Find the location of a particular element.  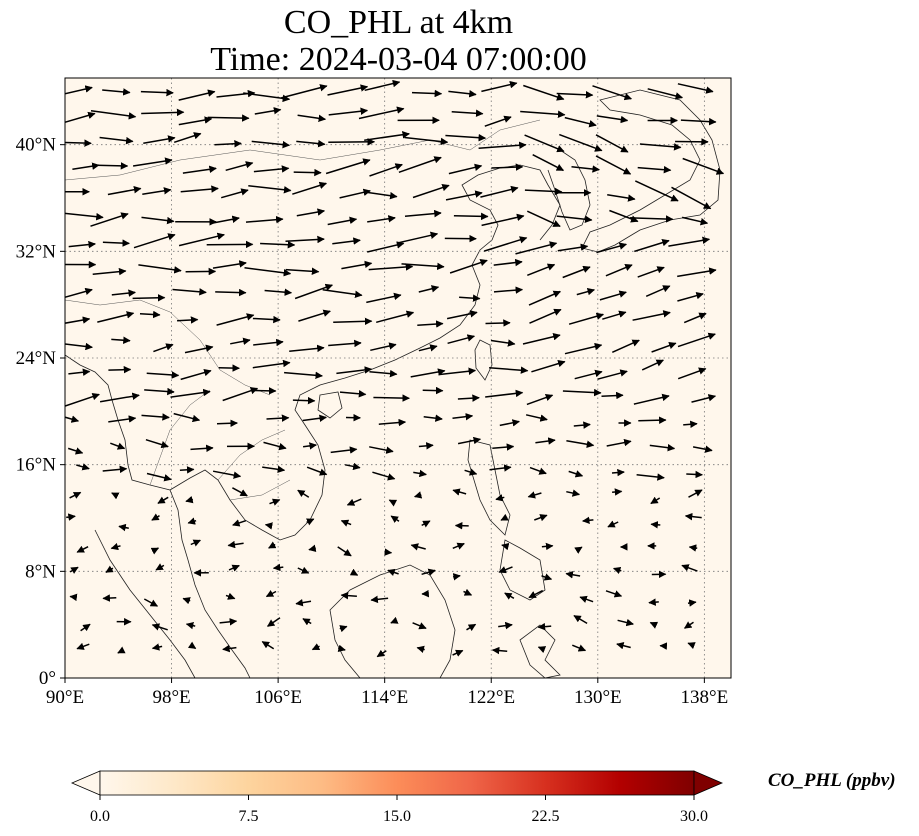

lon-tick-label: 106°E is located at coordinates (278, 697).